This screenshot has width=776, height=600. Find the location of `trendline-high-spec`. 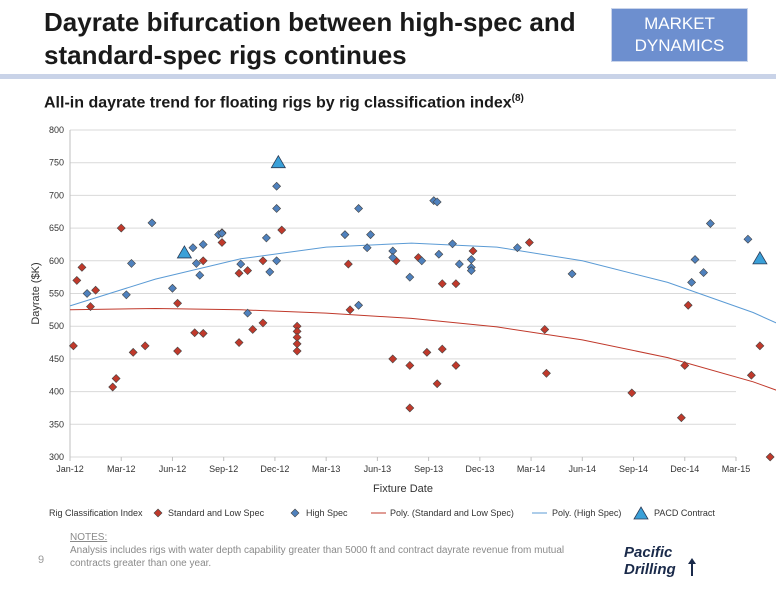

trendline-high-spec is located at coordinates (422, 283).